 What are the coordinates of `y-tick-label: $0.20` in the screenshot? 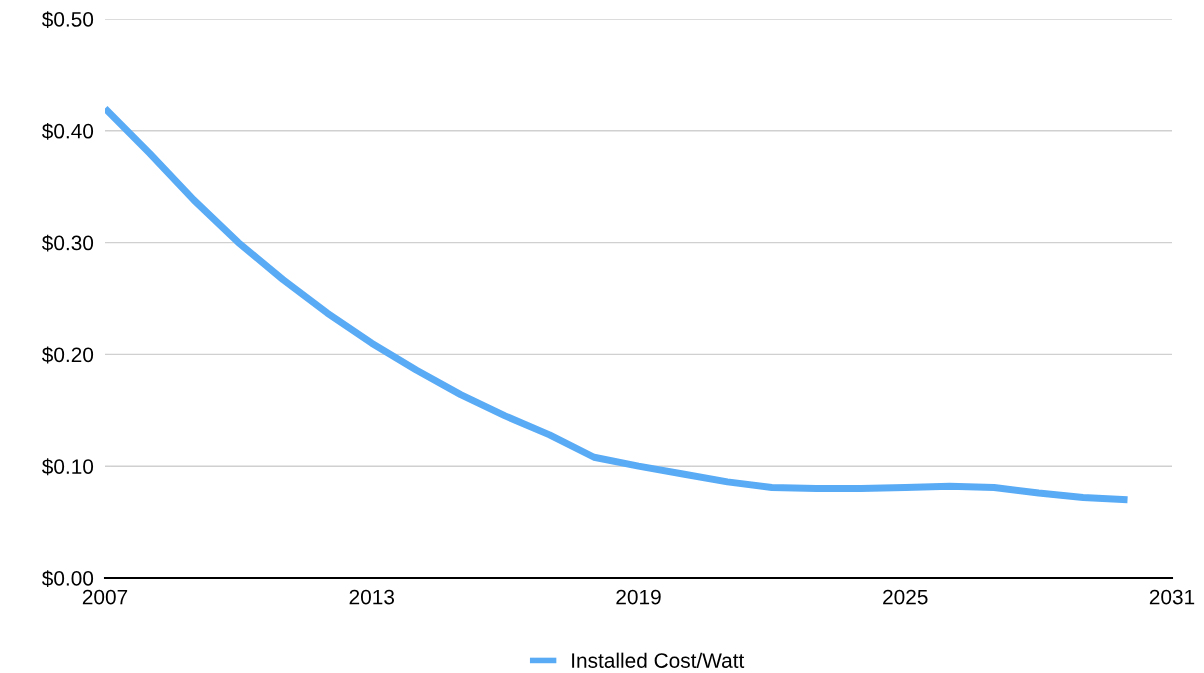 It's located at (67, 355).